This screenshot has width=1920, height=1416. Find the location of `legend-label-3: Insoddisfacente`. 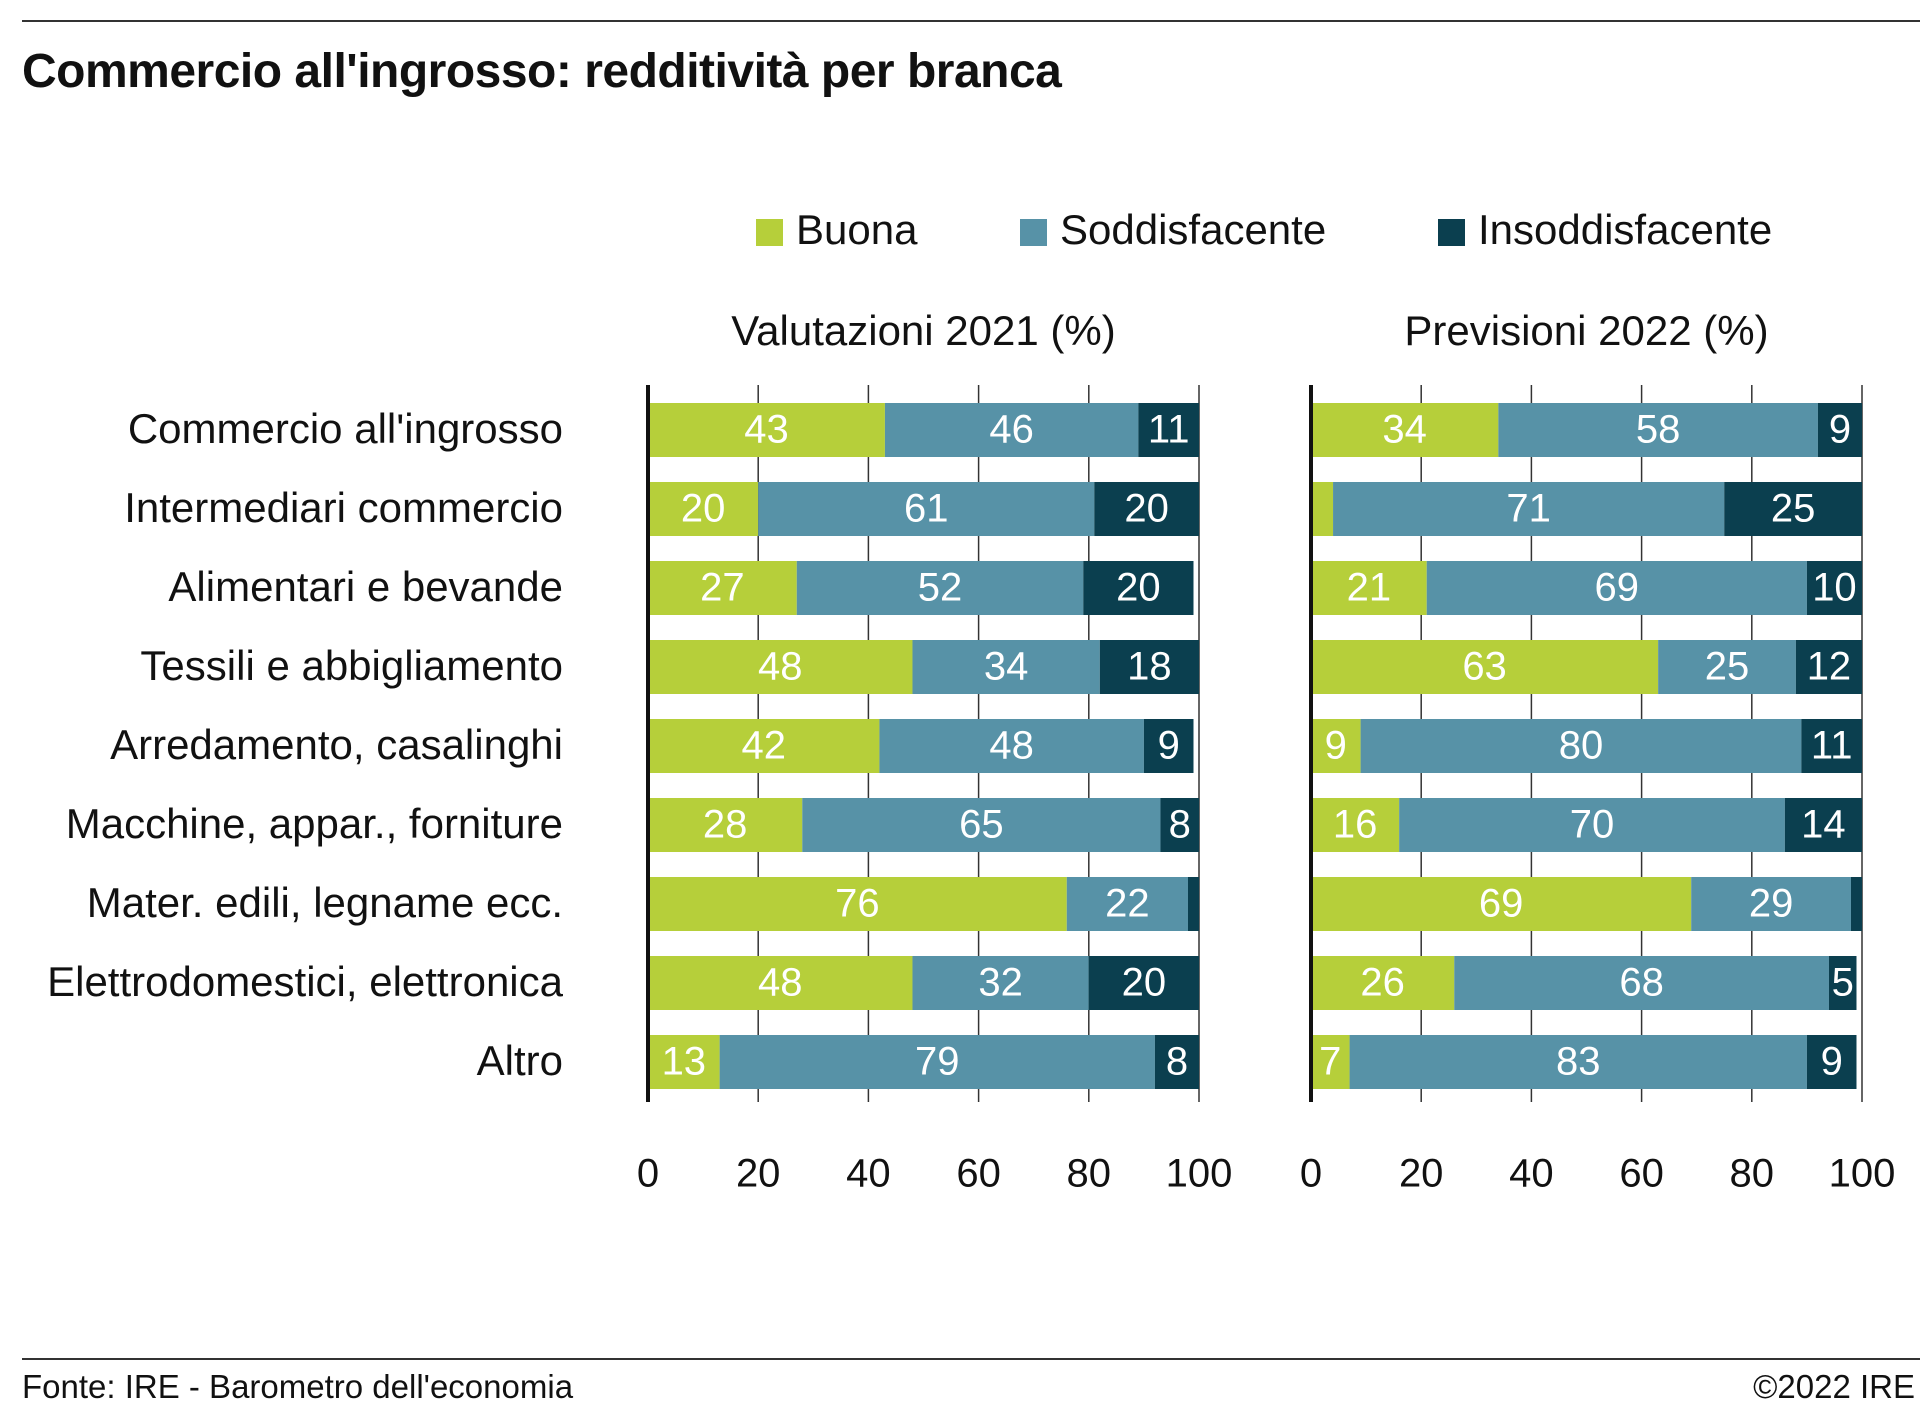

legend-label-3: Insoddisfacente is located at coordinates (1625, 229).